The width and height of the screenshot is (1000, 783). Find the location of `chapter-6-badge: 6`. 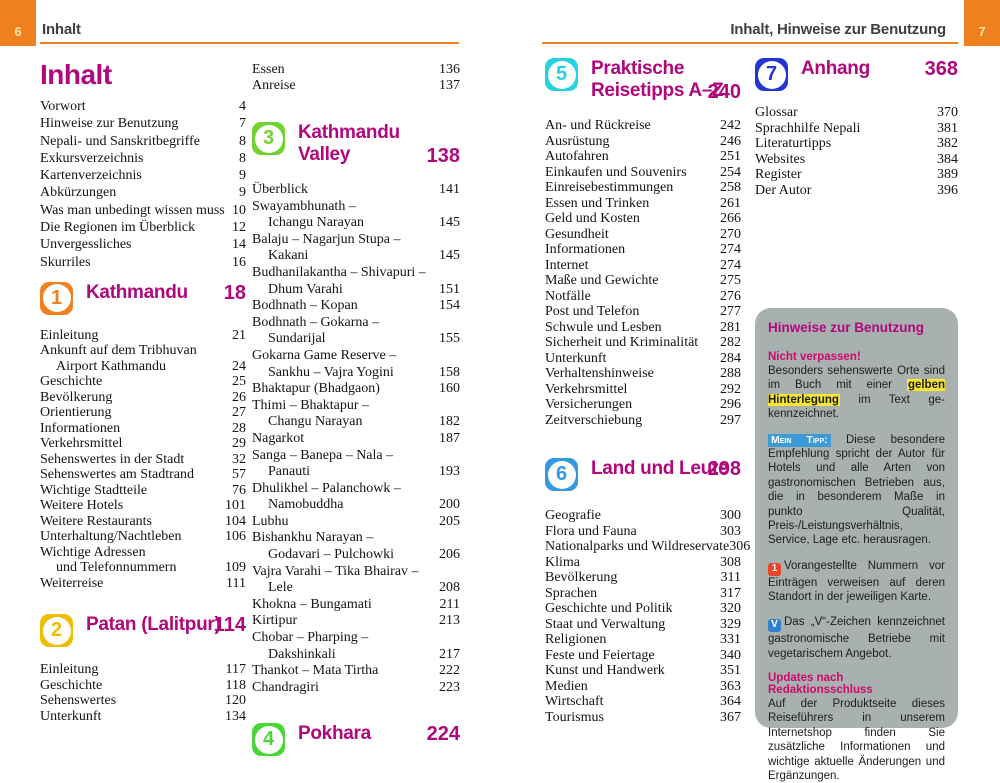

chapter-6-badge: 6 is located at coordinates (561, 474).